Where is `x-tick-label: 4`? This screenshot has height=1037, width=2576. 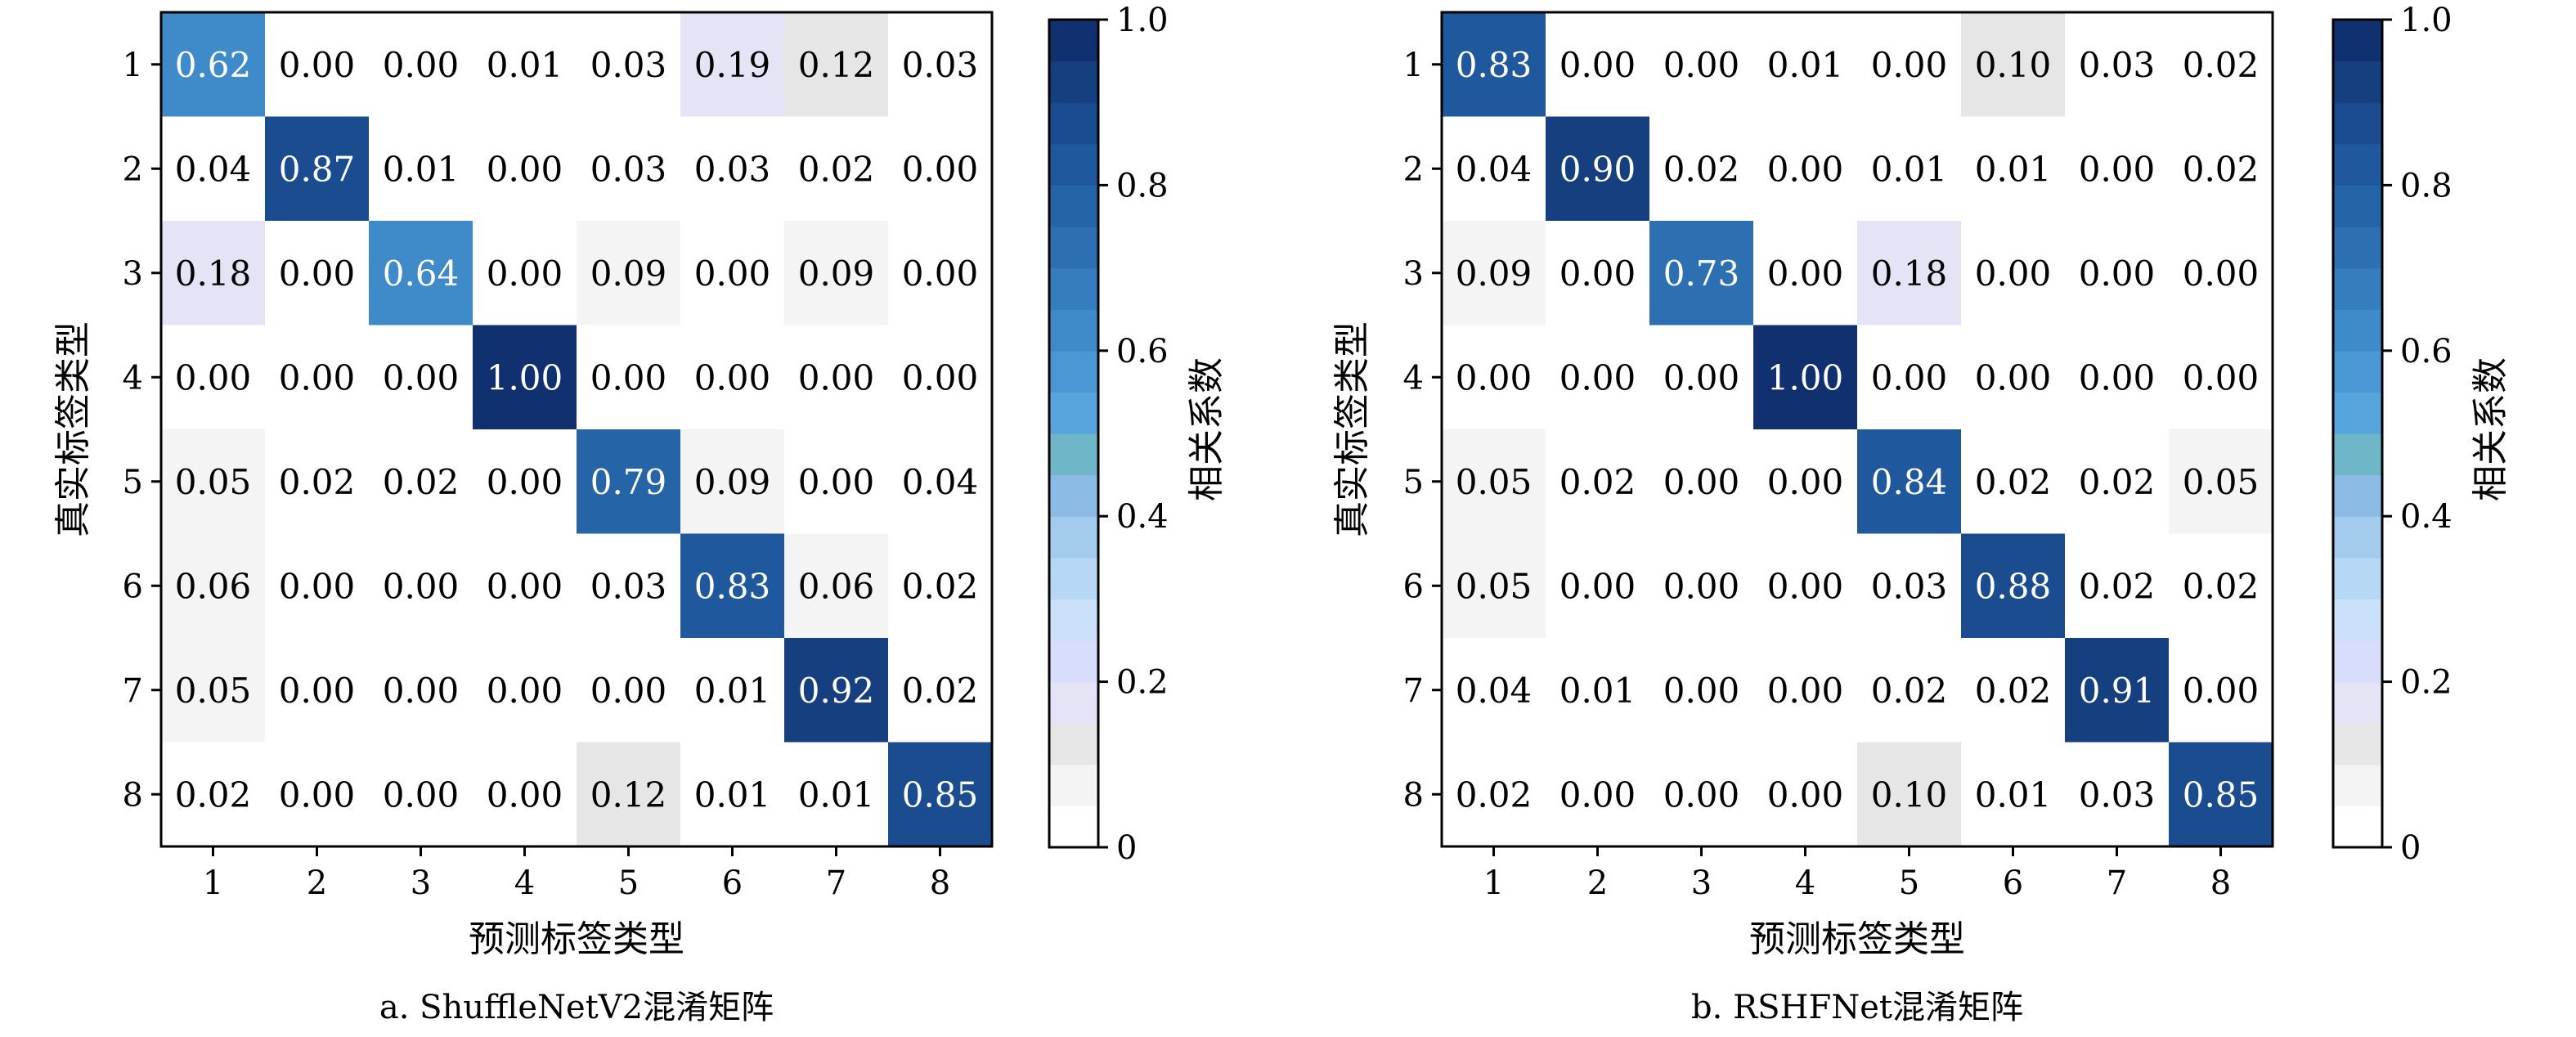
x-tick-label: 4 is located at coordinates (524, 883).